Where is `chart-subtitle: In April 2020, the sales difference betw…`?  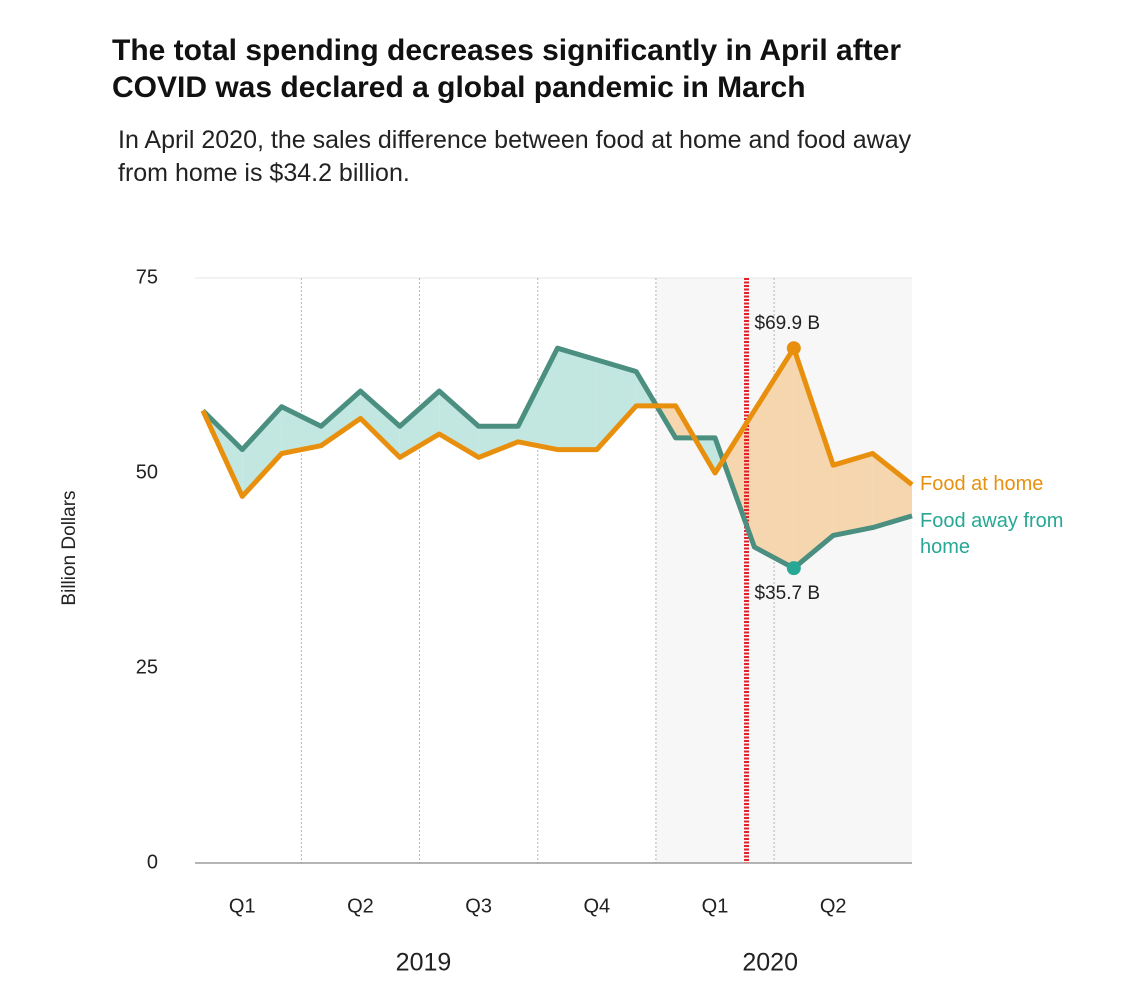
chart-subtitle: In April 2020, the sales difference betw… is located at coordinates (515, 156).